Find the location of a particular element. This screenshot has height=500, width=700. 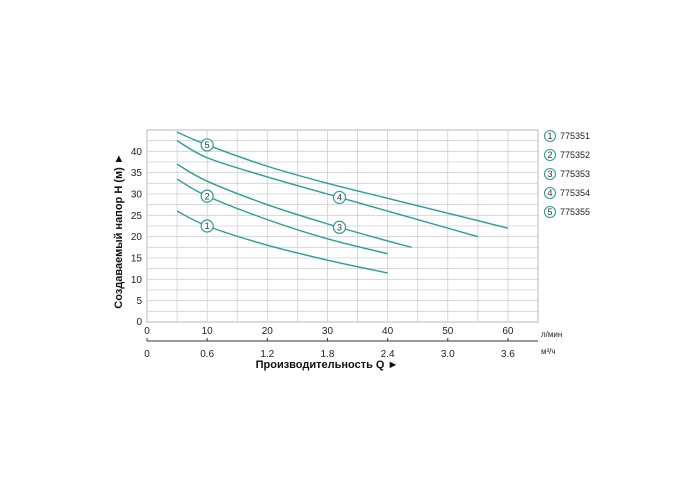

series-marker-label: 2 is located at coordinates (207, 196).